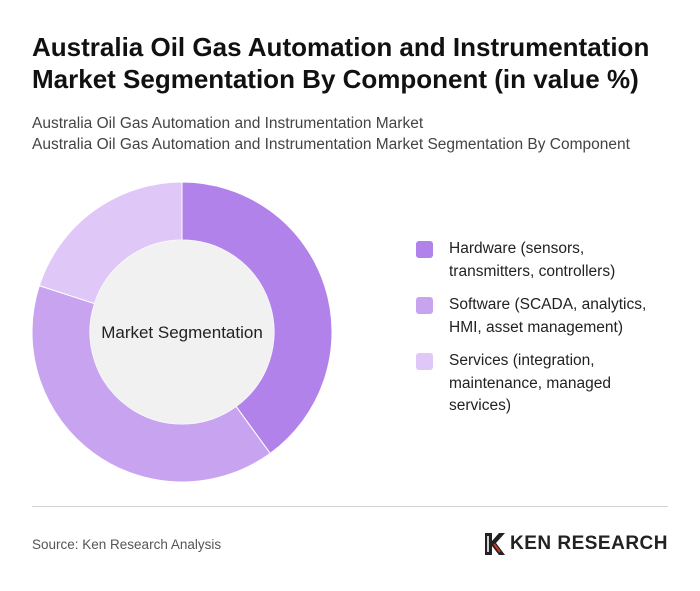 The height and width of the screenshot is (591, 700). What do you see at coordinates (424, 361) in the screenshot?
I see `legend-swatch-services` at bounding box center [424, 361].